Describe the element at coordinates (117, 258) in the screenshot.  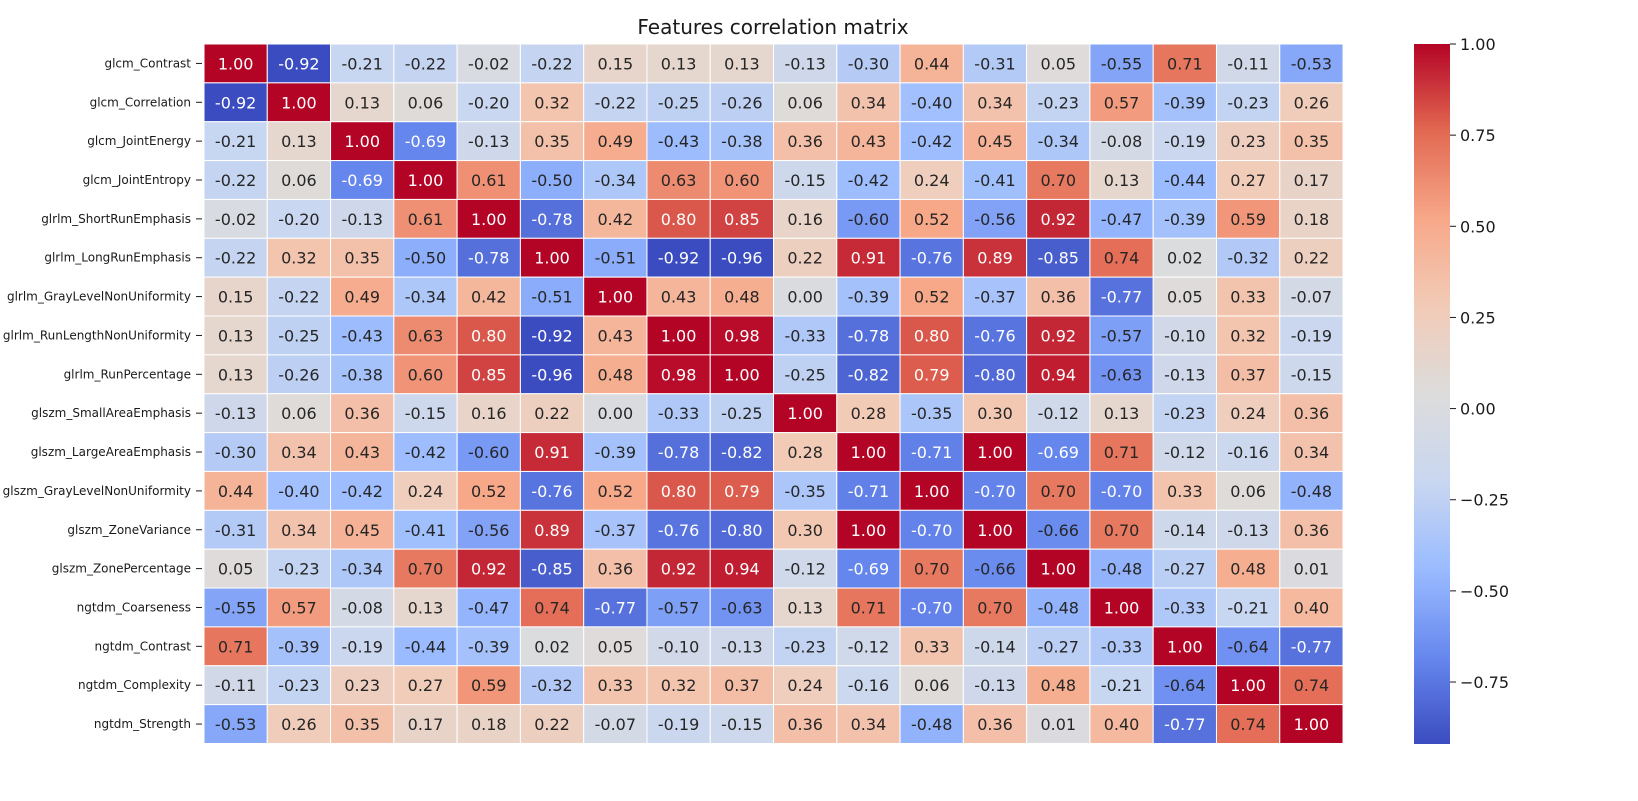
I see `row-label-glrlm_LongRunEmphasis: glrlm_LongRunEmphasis` at that location.